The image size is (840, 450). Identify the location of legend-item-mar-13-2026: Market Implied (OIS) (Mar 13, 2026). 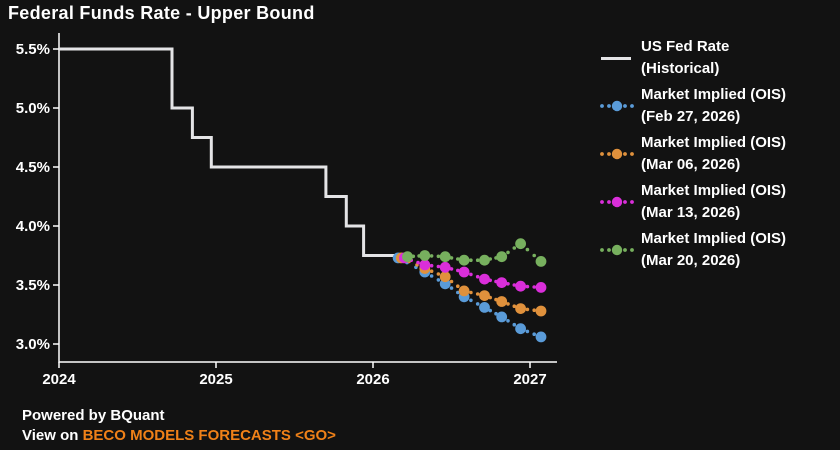
(718, 202).